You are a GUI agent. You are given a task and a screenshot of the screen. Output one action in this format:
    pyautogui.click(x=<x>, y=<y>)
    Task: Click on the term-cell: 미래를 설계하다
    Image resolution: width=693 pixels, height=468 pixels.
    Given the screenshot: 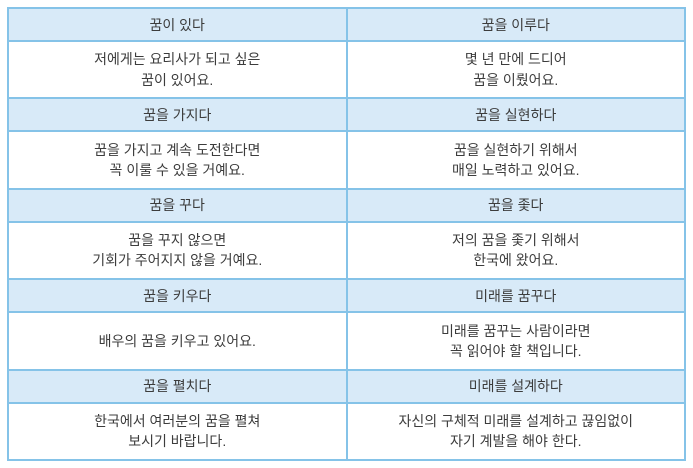 What is the action you would take?
    pyautogui.click(x=515, y=386)
    